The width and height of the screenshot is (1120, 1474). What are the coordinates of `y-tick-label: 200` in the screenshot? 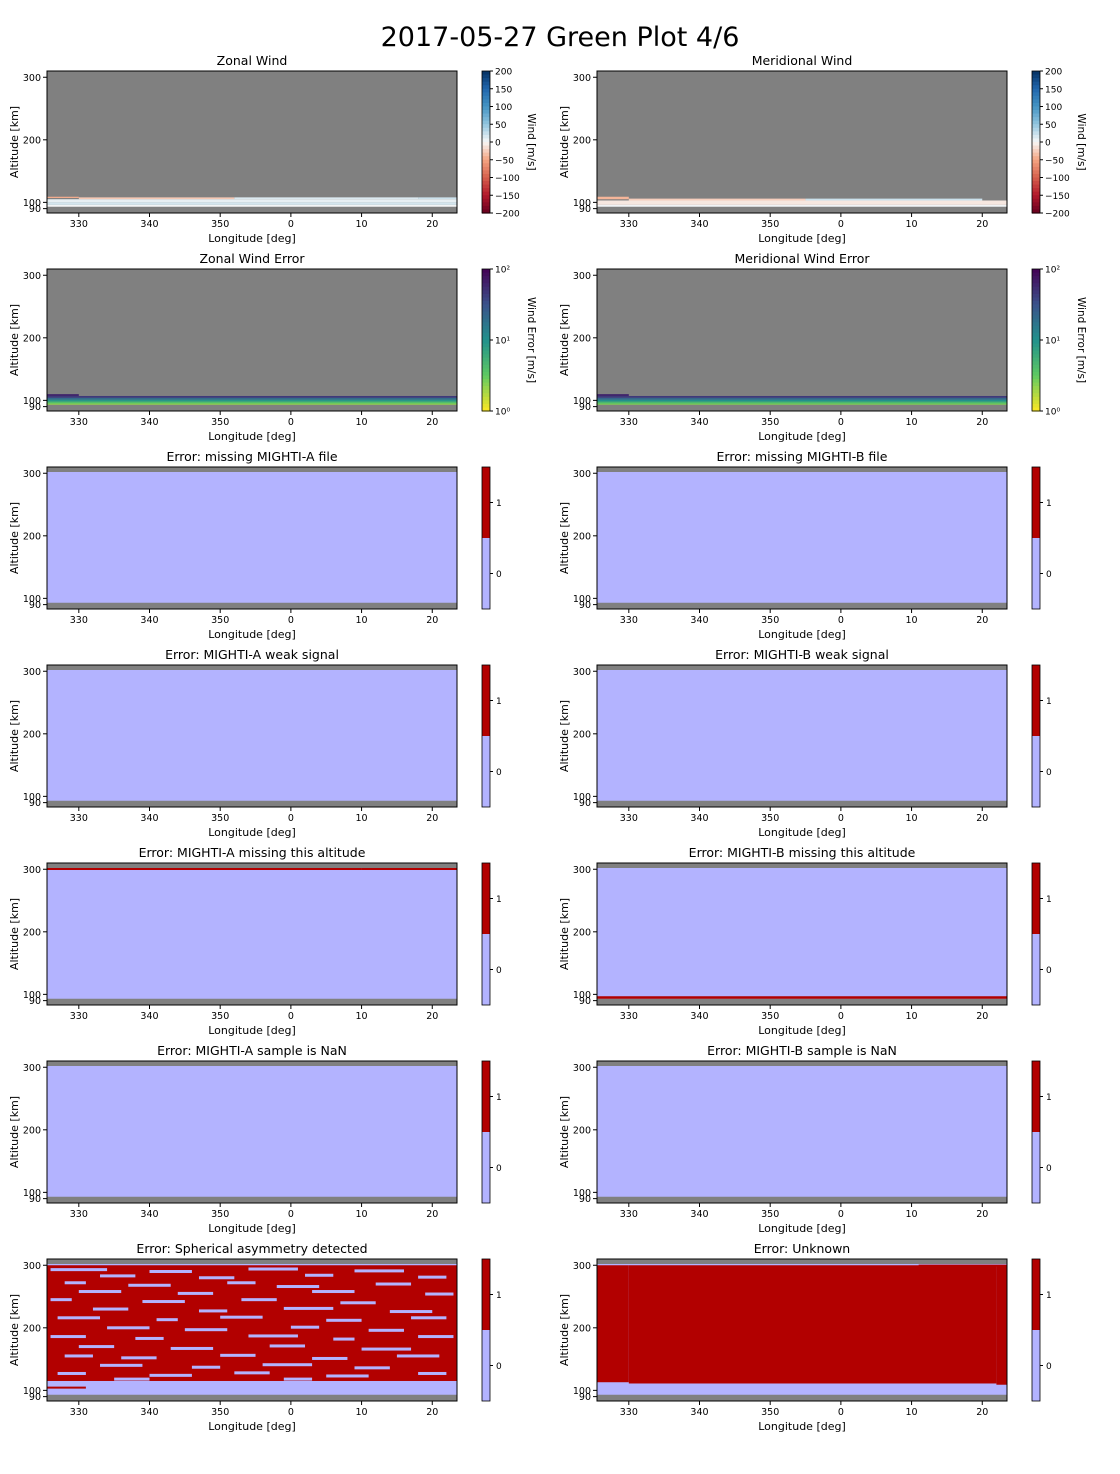 It's located at (32, 1130).